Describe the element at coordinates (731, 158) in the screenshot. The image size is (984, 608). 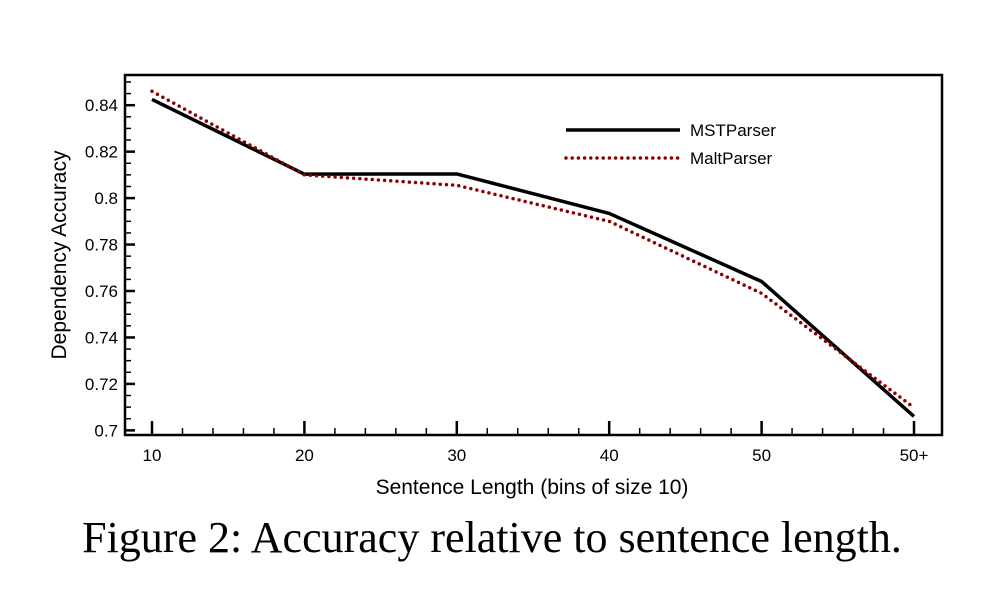
I see `legend-label: MaltParser` at that location.